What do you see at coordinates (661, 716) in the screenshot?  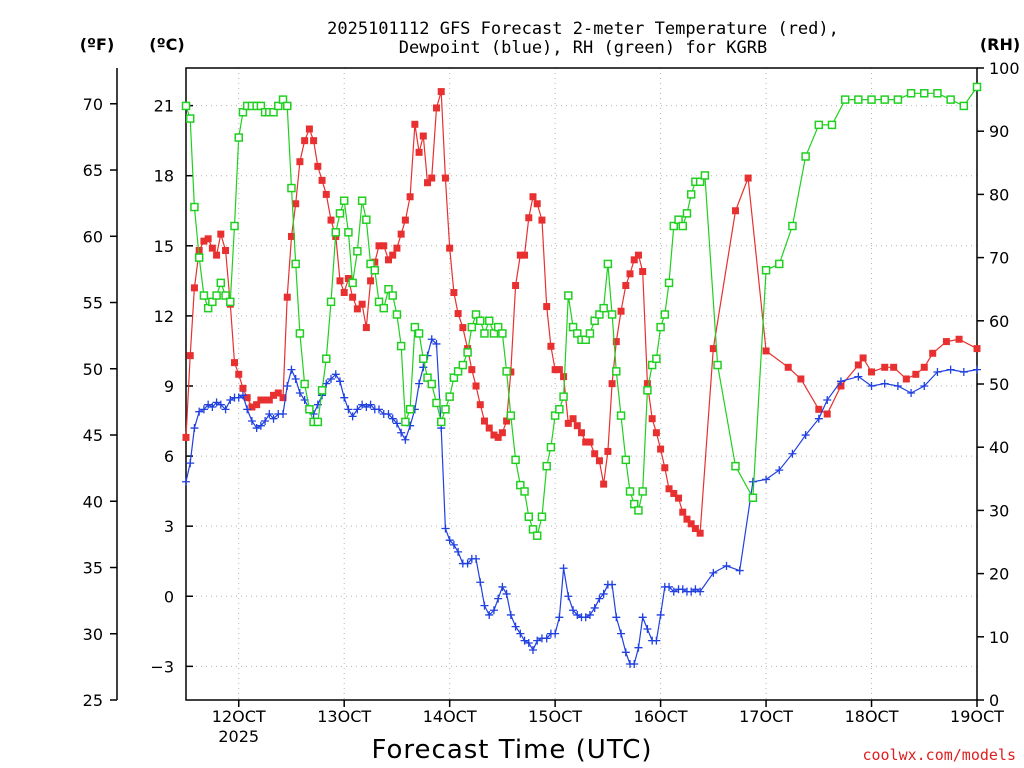 I see `x-tick-label: 16OCT` at bounding box center [661, 716].